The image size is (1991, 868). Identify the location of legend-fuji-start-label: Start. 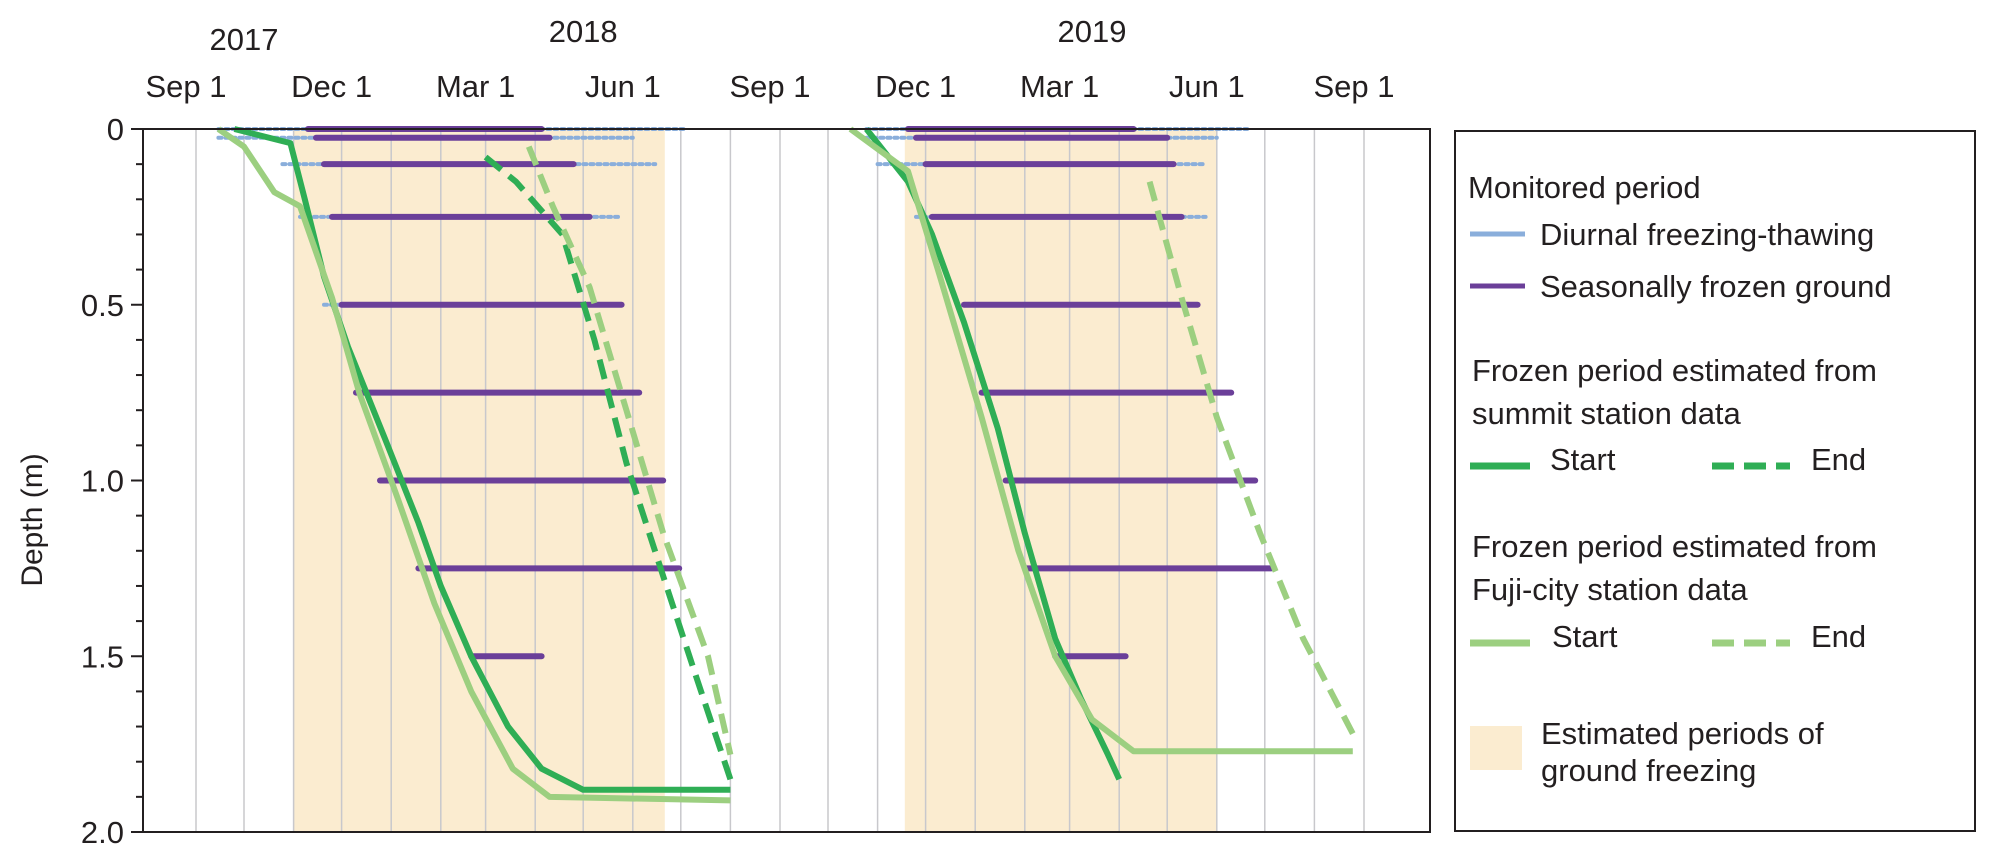
(1585, 636).